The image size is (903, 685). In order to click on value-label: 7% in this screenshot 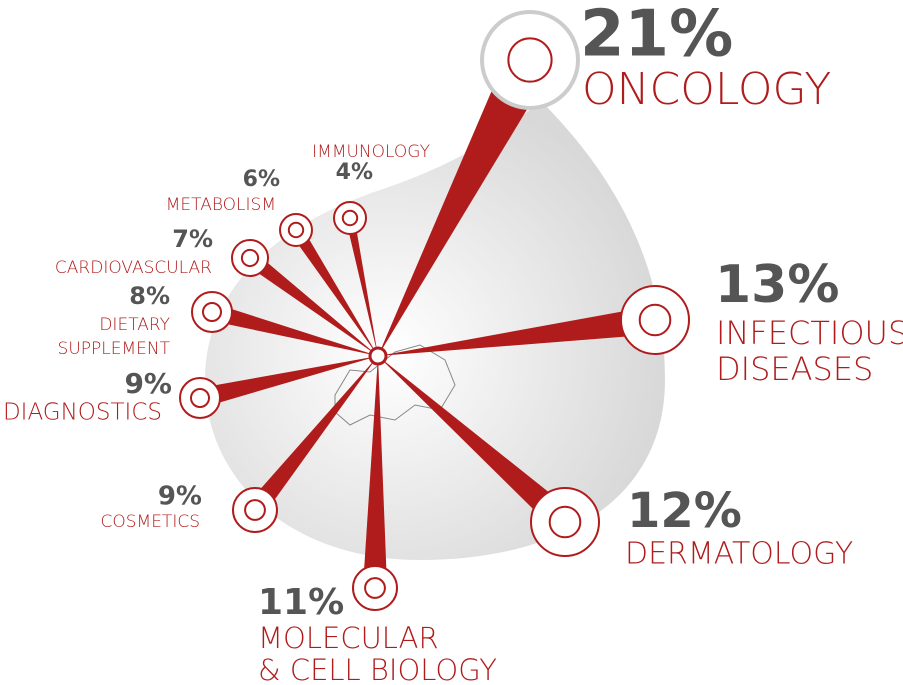, I will do `click(192, 239)`.